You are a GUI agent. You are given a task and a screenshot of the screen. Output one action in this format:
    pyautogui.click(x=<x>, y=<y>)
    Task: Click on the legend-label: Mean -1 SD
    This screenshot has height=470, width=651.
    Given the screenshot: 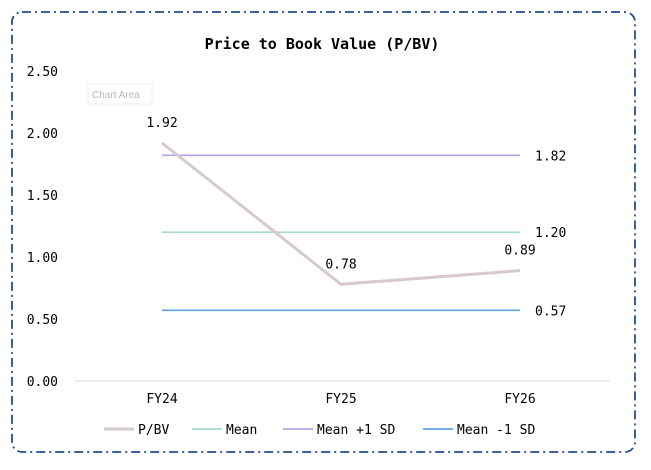 What is the action you would take?
    pyautogui.click(x=496, y=430)
    